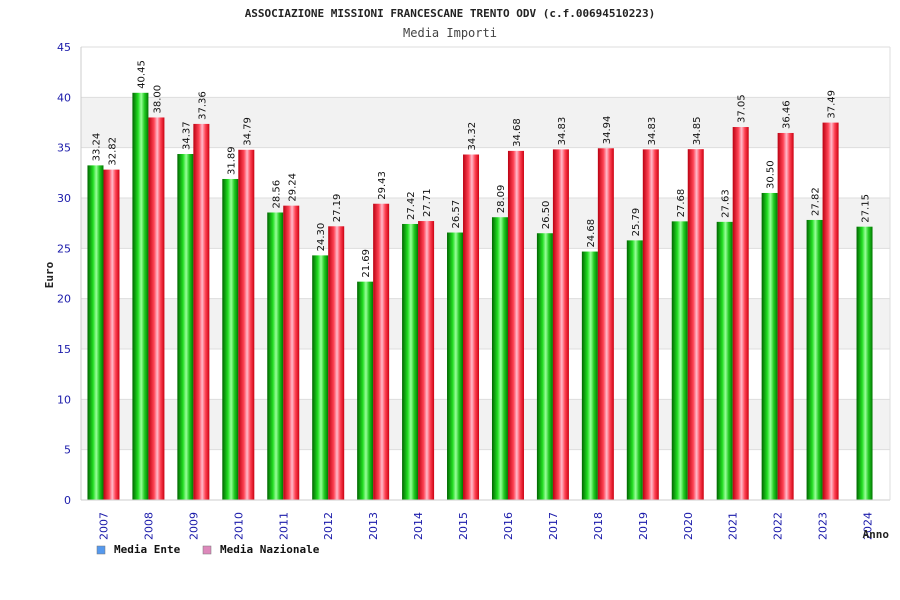 The width and height of the screenshot is (900, 600). Describe the element at coordinates (643, 526) in the screenshot. I see `x-tick-label-2019: 2019` at that location.